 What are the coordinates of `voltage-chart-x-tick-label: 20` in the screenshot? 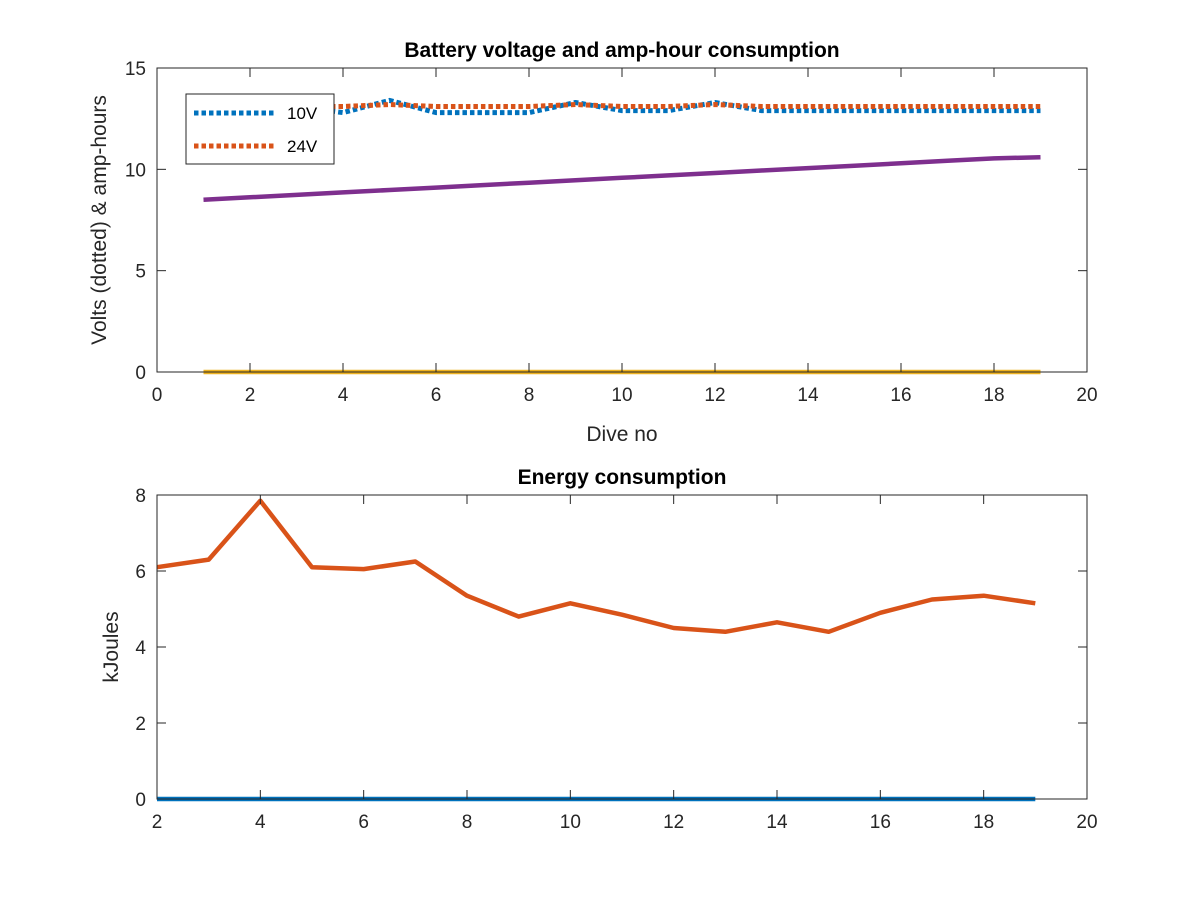 It's located at (1086, 395).